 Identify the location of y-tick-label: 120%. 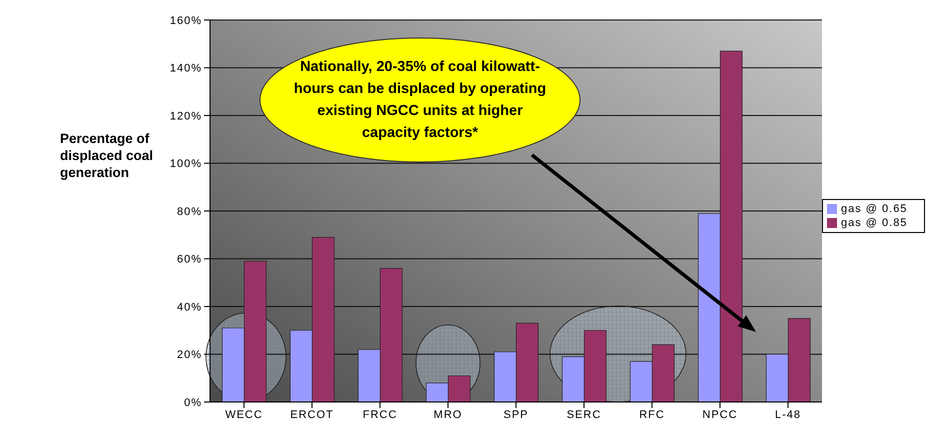
(186, 116).